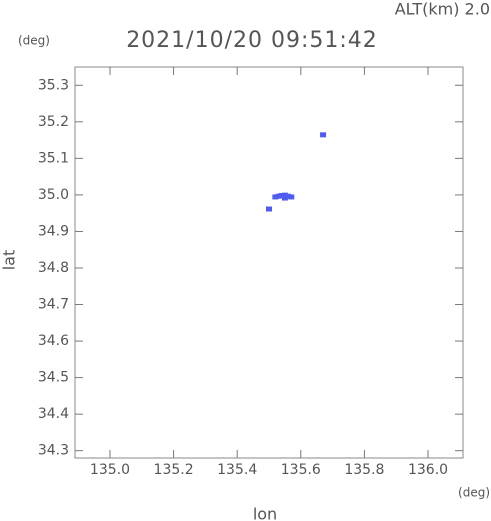 This screenshot has width=491, height=521. I want to click on y-tick-label: 34.5, so click(53, 378).